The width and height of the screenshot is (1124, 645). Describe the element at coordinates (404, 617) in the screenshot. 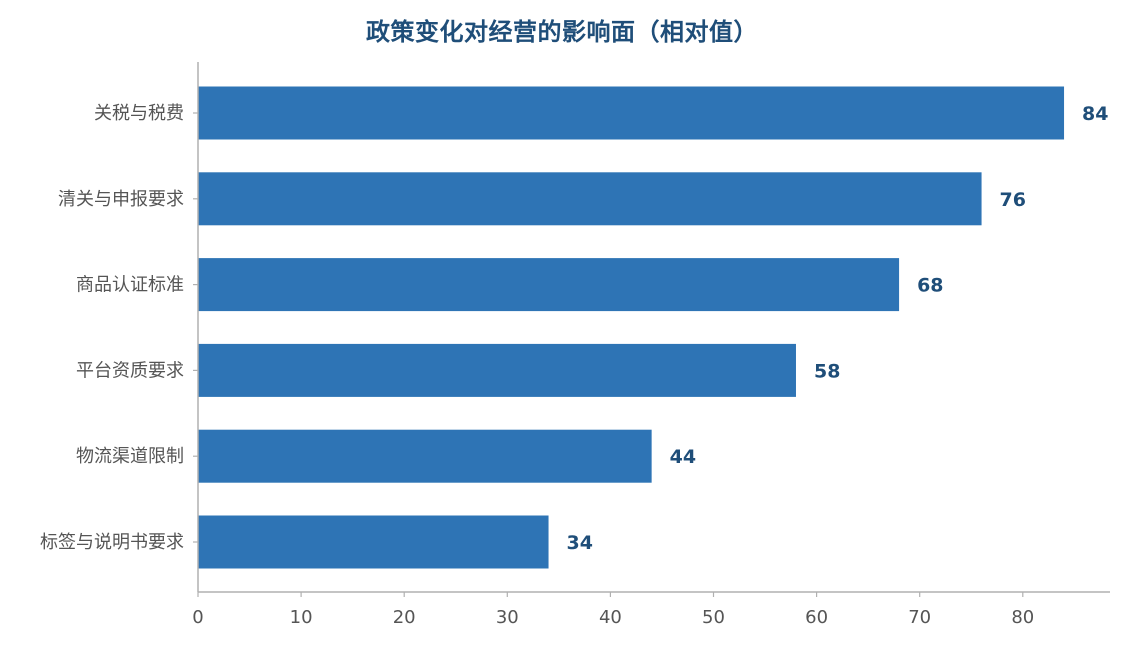

I see `x-tick-label: 20` at that location.